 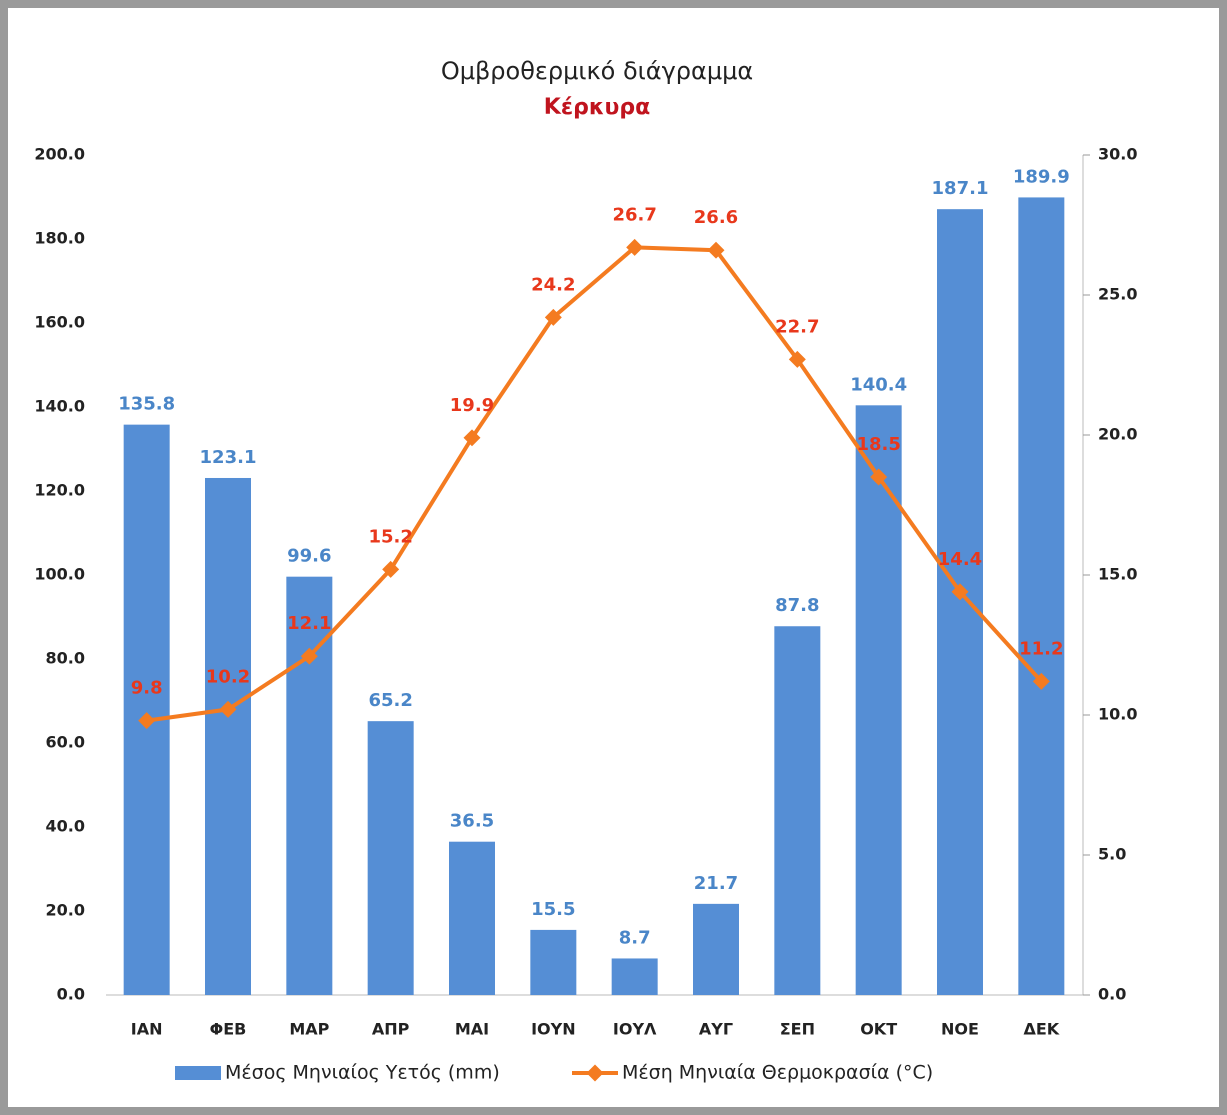 What do you see at coordinates (878, 444) in the screenshot?
I see `line-value-label: 18.5` at bounding box center [878, 444].